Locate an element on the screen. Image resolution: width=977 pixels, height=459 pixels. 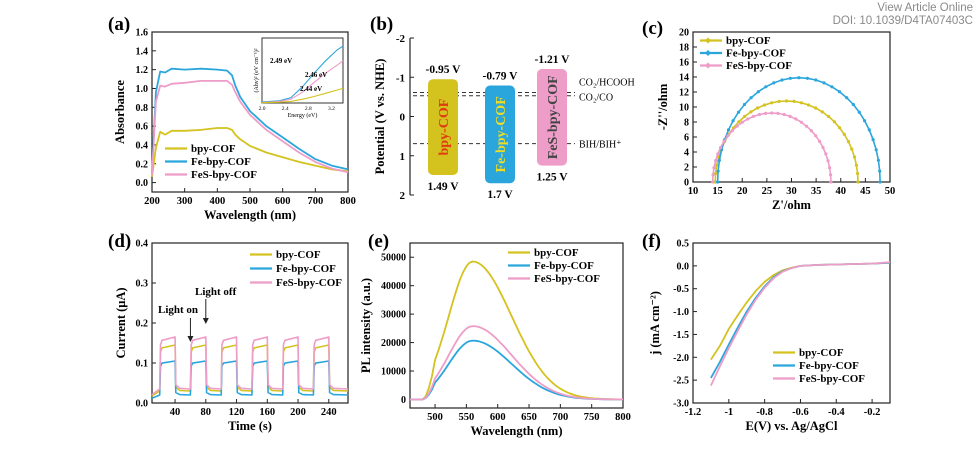
y-tick-label: 1 is located at coordinates (403, 157).